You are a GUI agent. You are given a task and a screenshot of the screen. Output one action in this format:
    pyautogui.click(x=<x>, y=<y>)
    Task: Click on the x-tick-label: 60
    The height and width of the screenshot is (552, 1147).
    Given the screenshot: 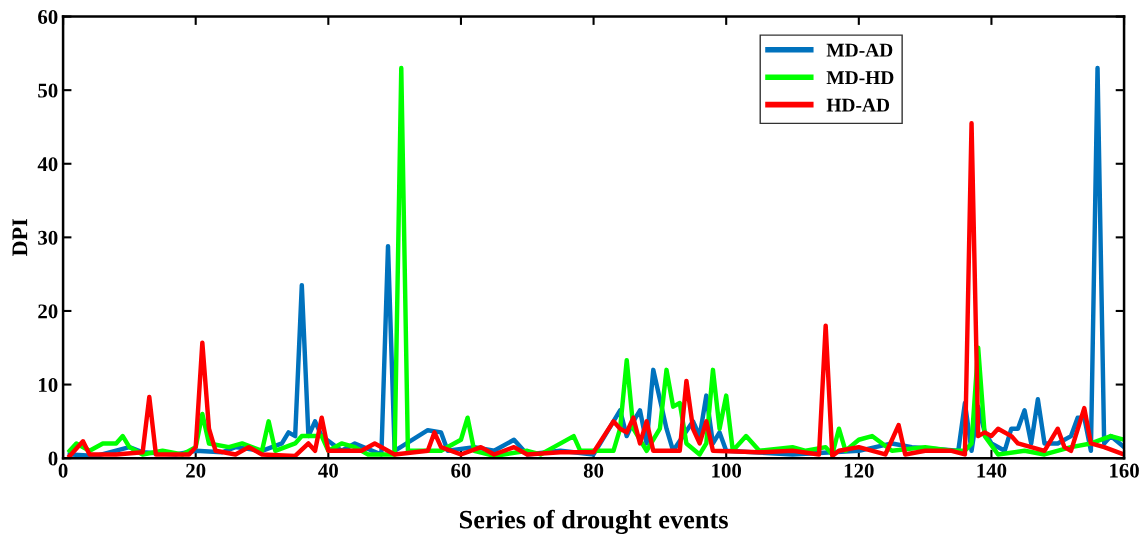 What is the action you would take?
    pyautogui.click(x=461, y=470)
    